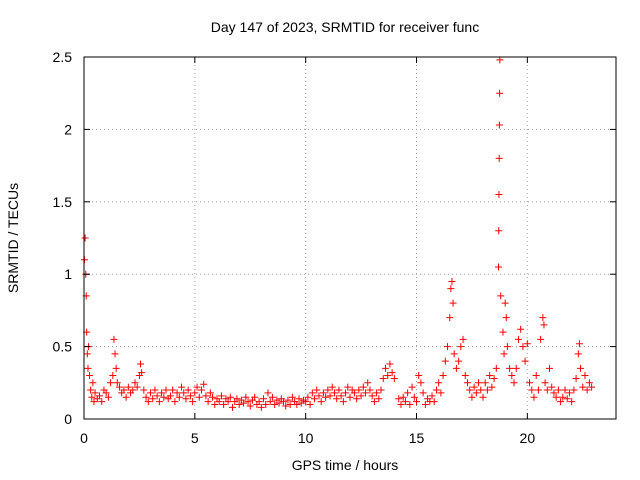 This screenshot has width=640, height=480. Describe the element at coordinates (63, 202) in the screenshot. I see `y-tick-label: 1.5` at that location.